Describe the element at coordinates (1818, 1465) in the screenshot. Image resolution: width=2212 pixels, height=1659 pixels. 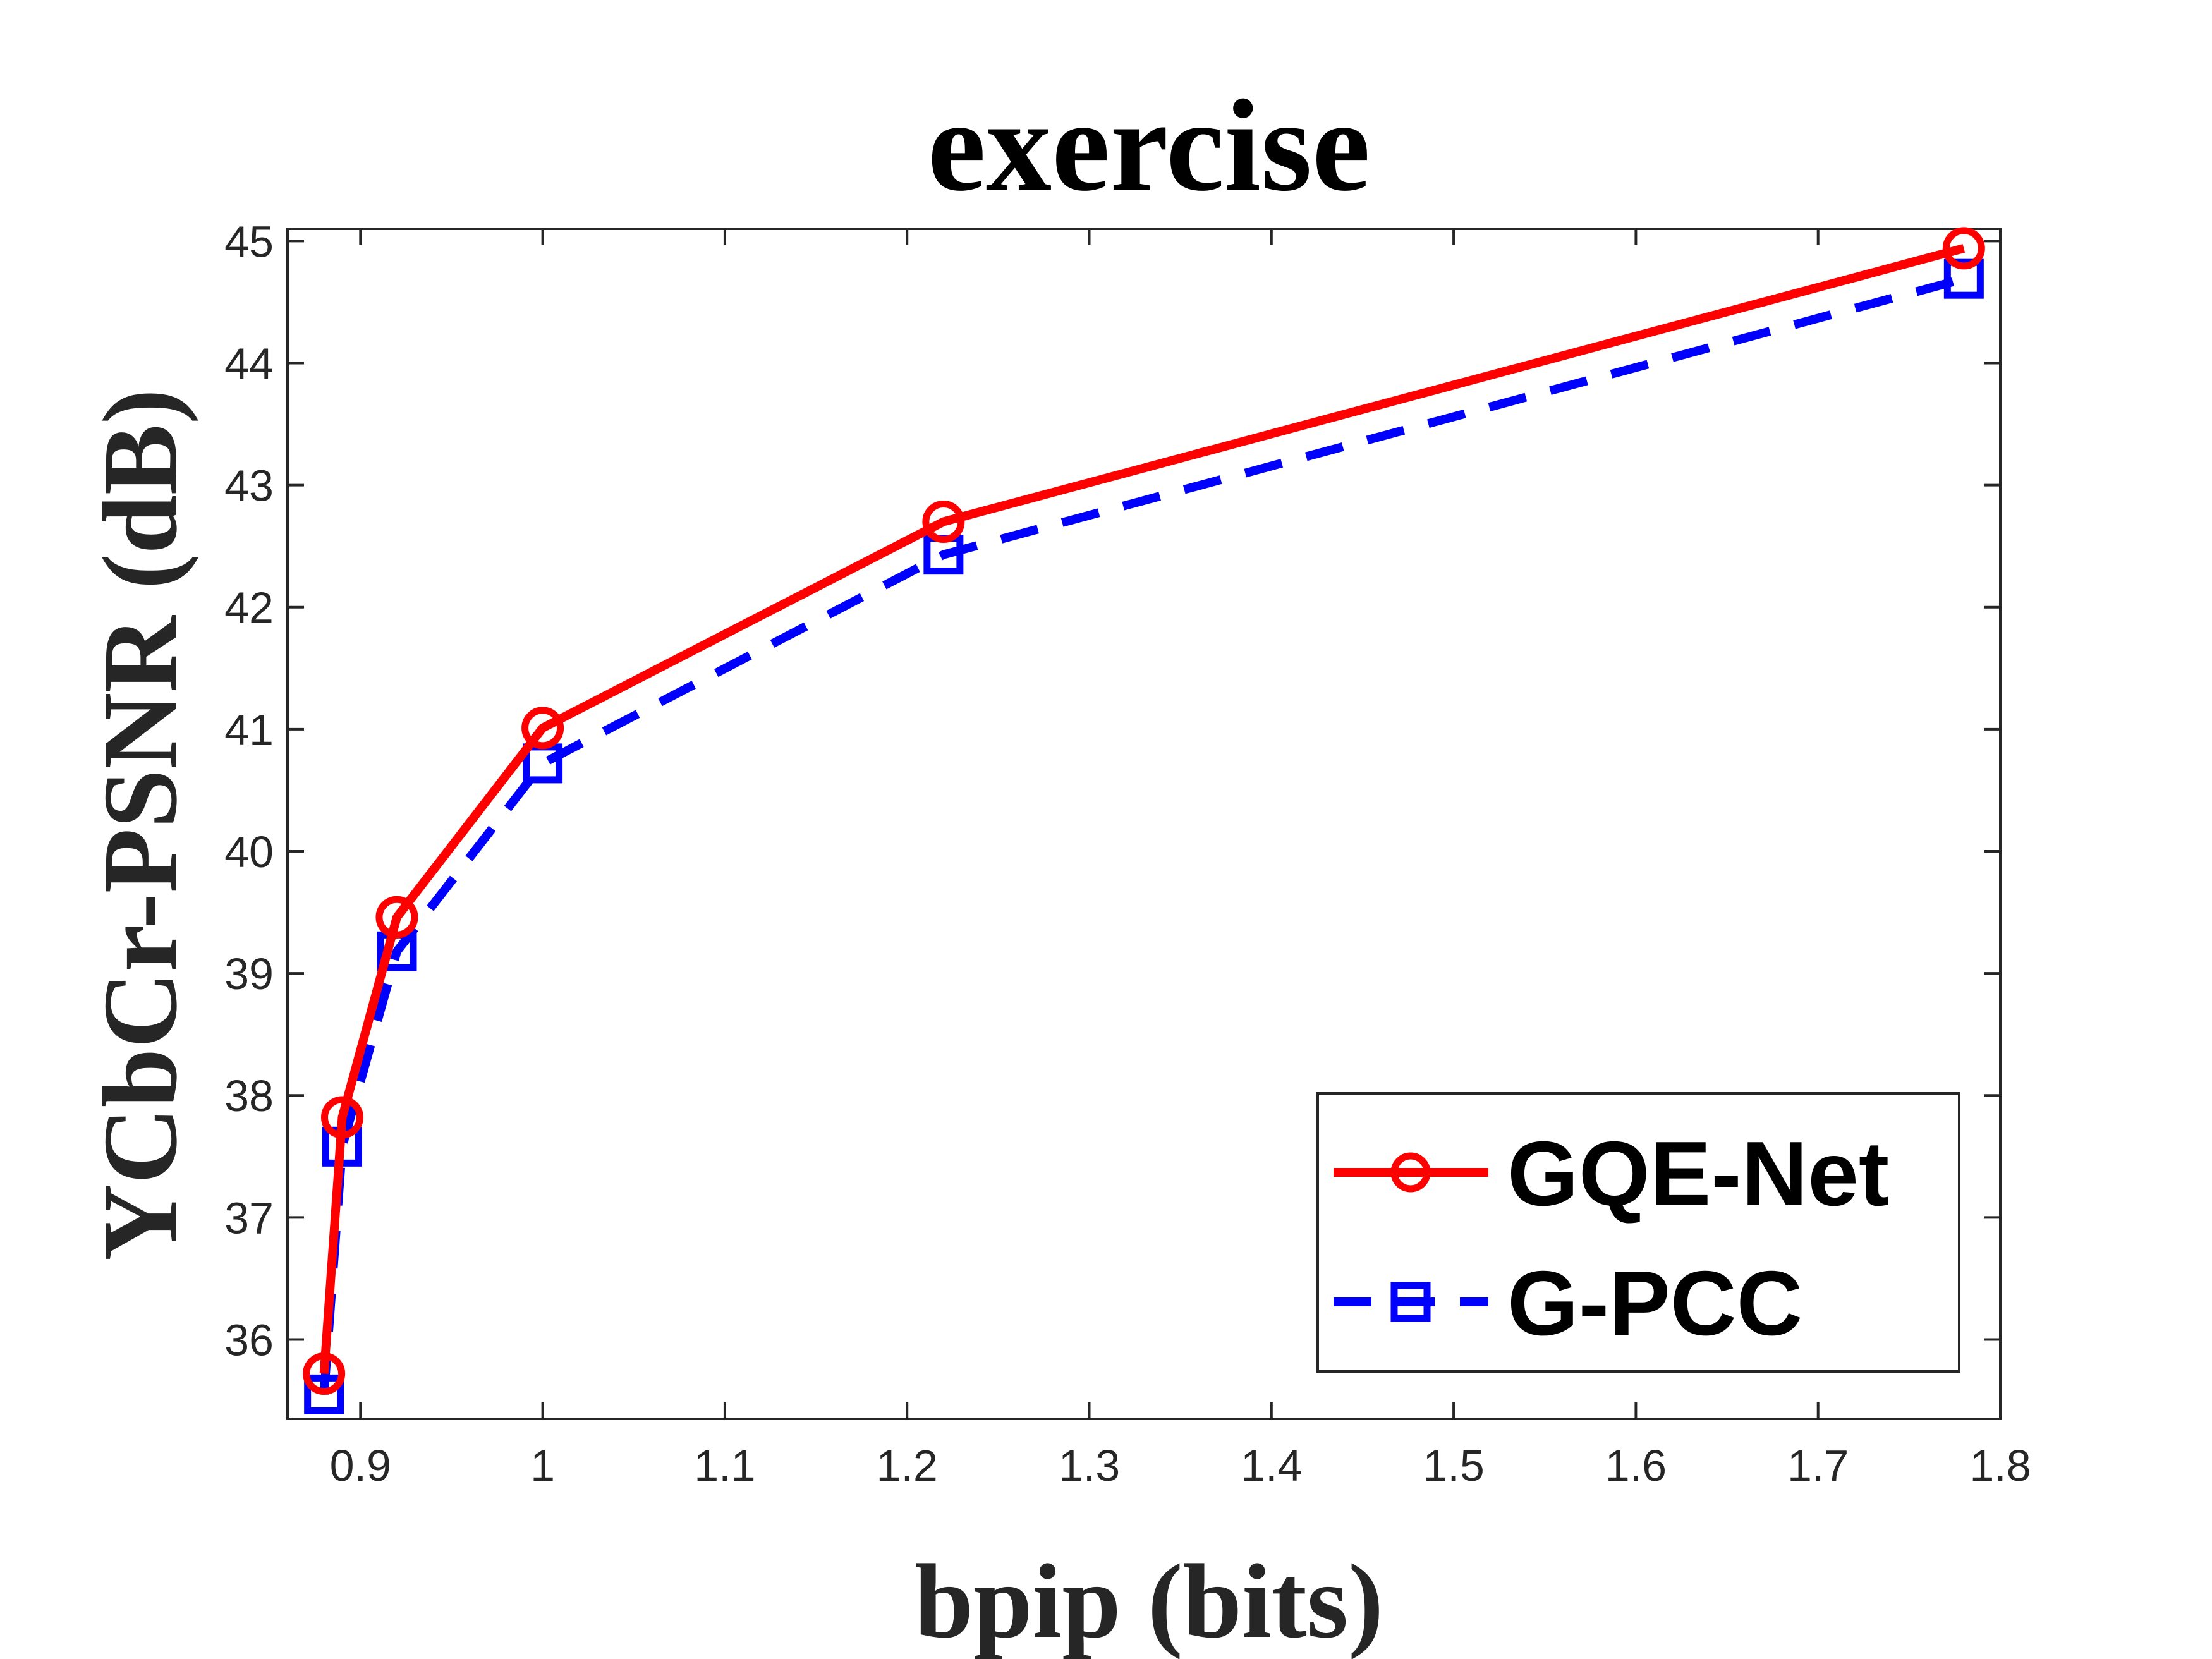
I see `x-tick-label: 1.7` at that location.